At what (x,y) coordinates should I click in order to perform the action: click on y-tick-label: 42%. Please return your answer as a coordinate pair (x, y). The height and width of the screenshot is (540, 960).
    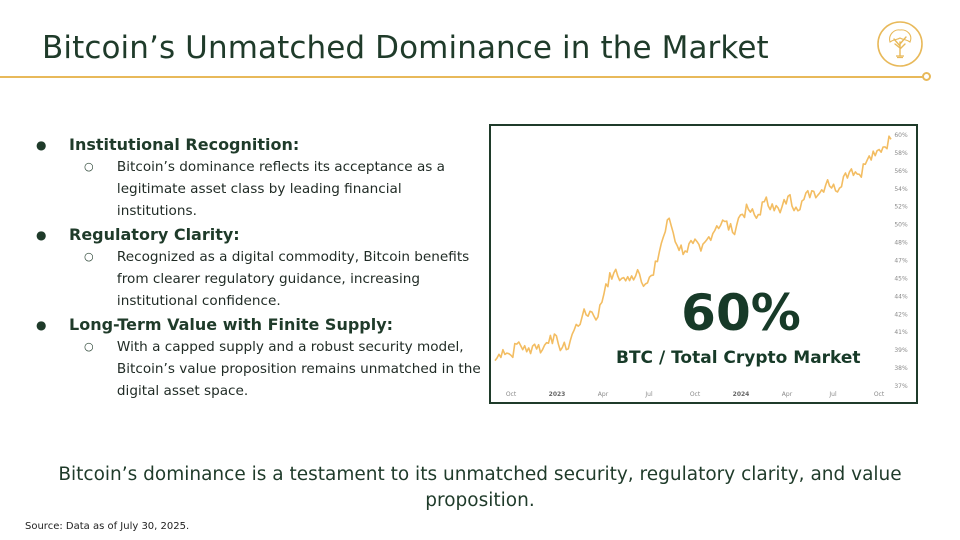
    Looking at the image, I should click on (901, 314).